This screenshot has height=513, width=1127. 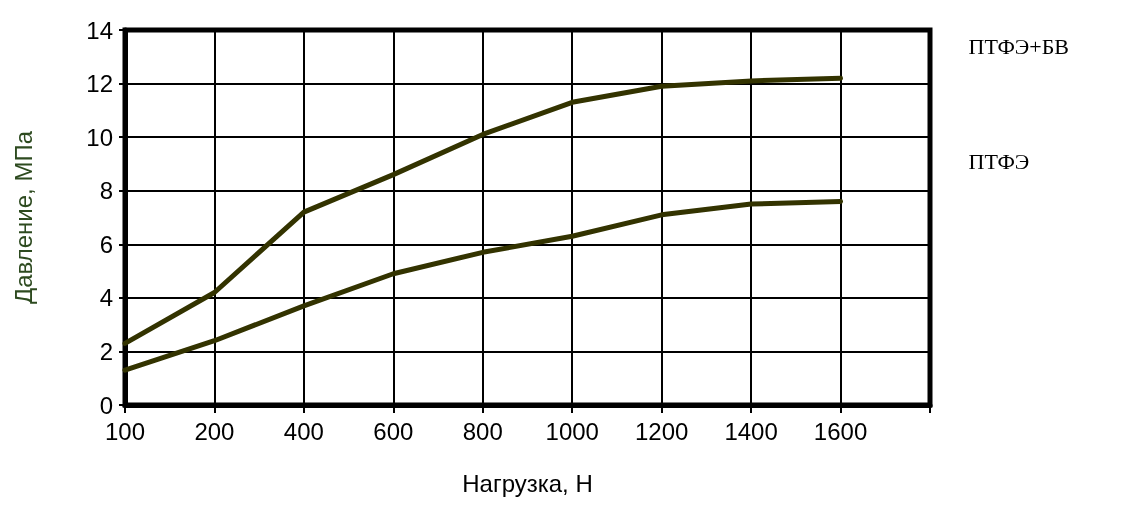 I want to click on x-tick-label: 400, so click(x=303, y=431).